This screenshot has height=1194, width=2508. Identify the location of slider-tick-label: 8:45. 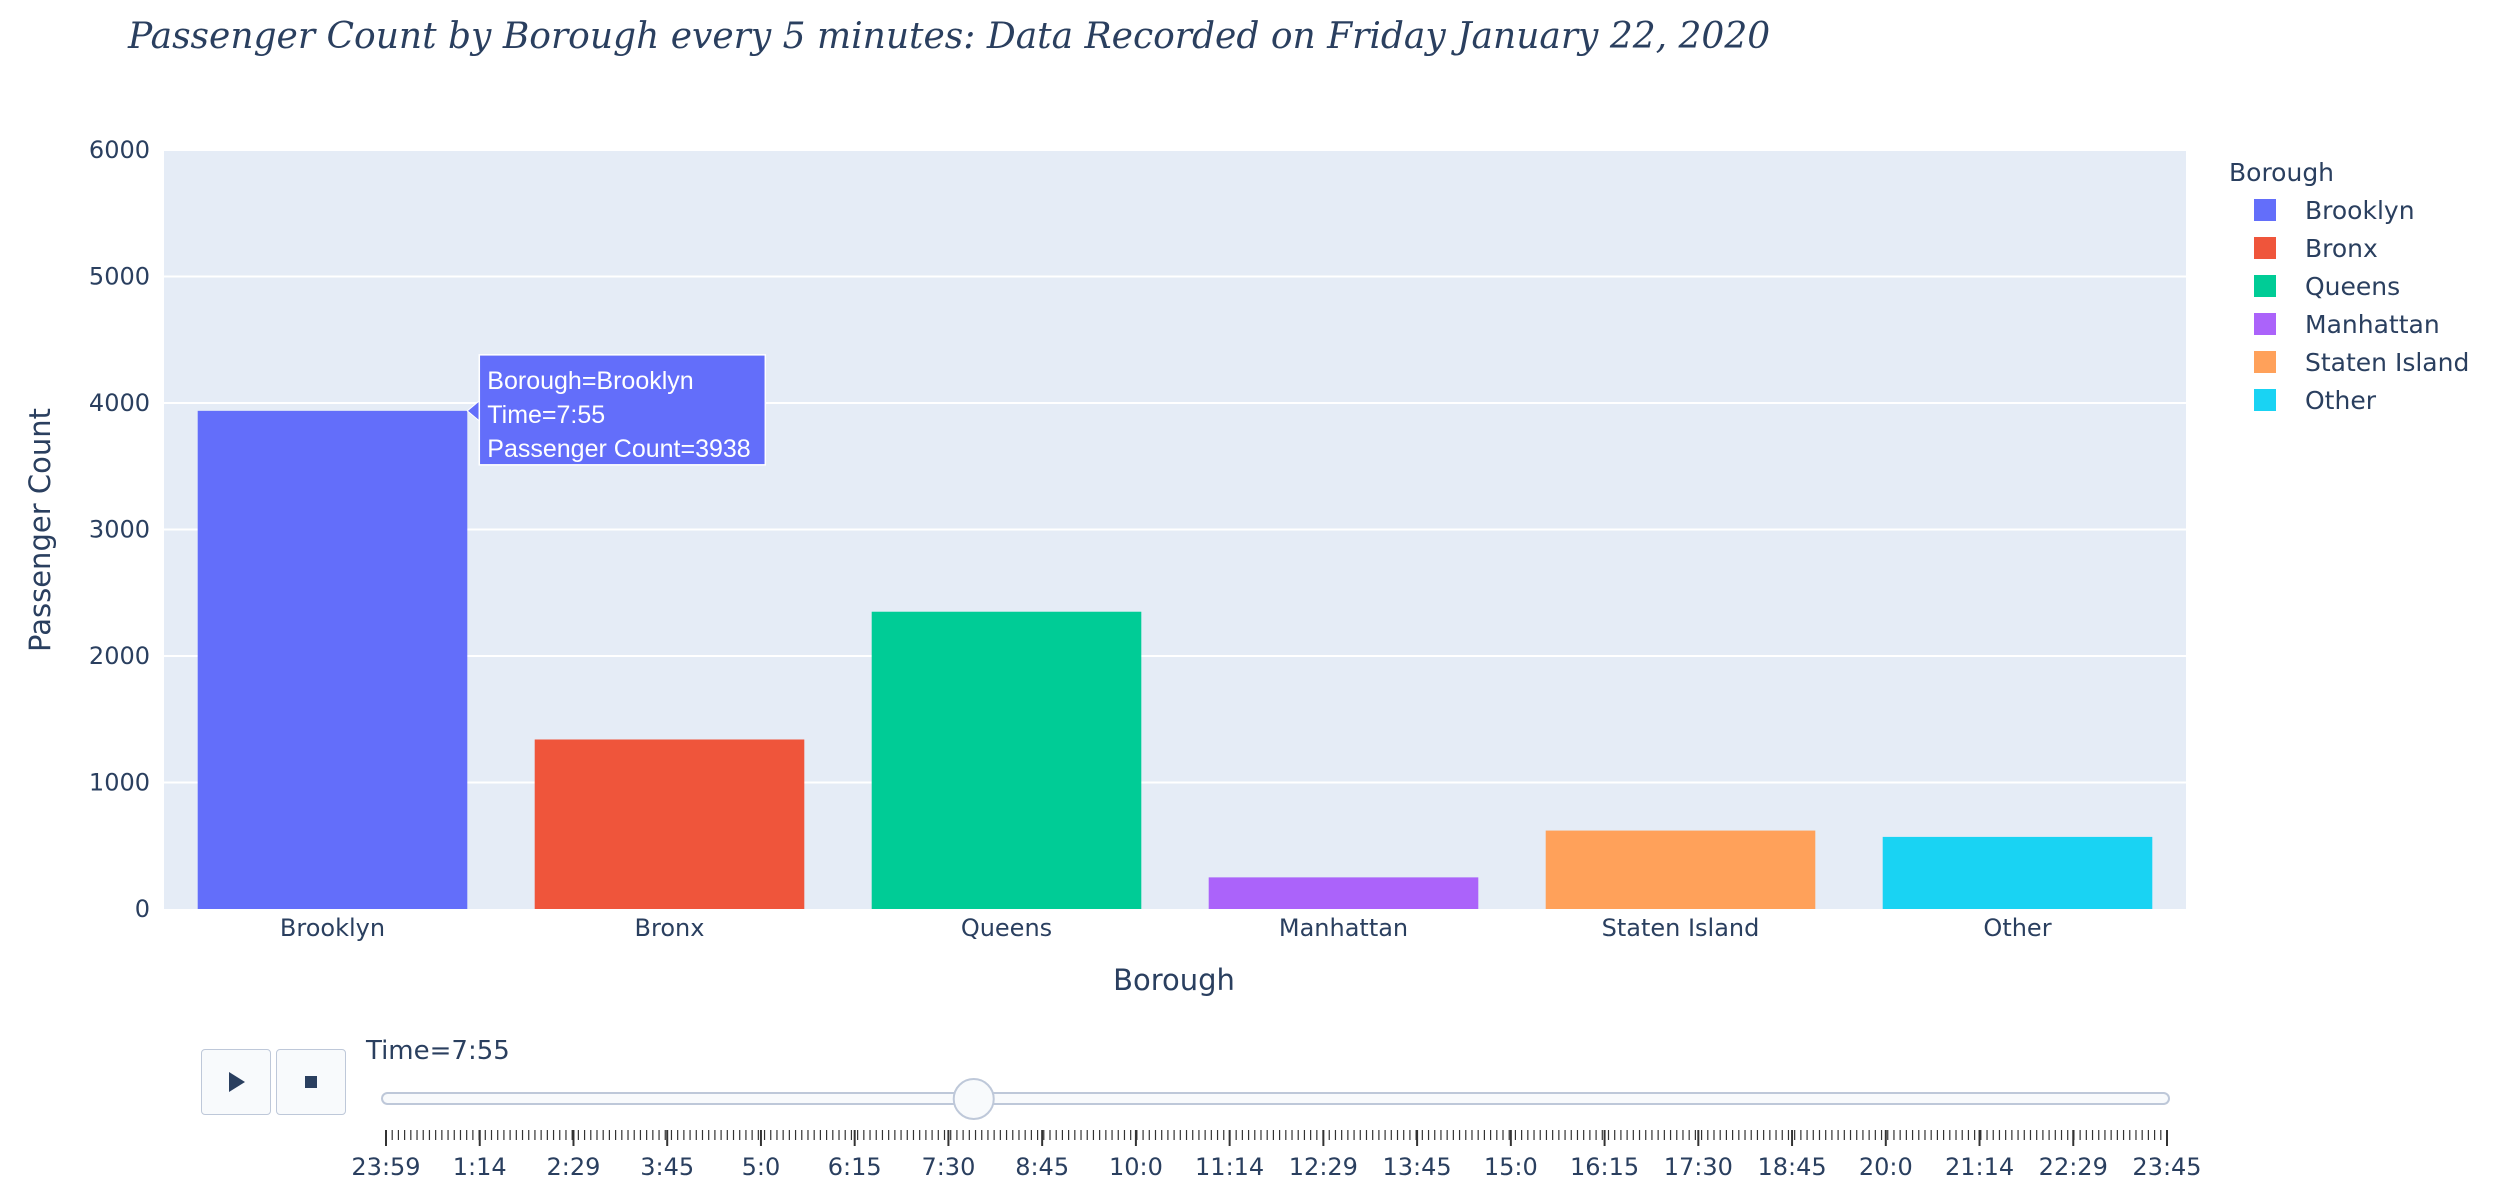
(1042, 1167).